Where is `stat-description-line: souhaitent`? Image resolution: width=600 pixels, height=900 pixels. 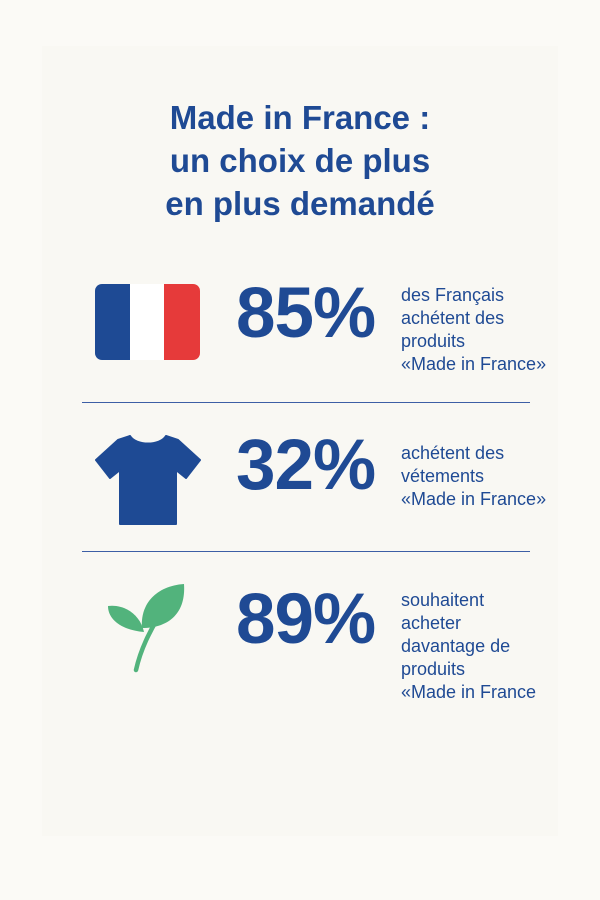
stat-description-line: souhaitent is located at coordinates (443, 600).